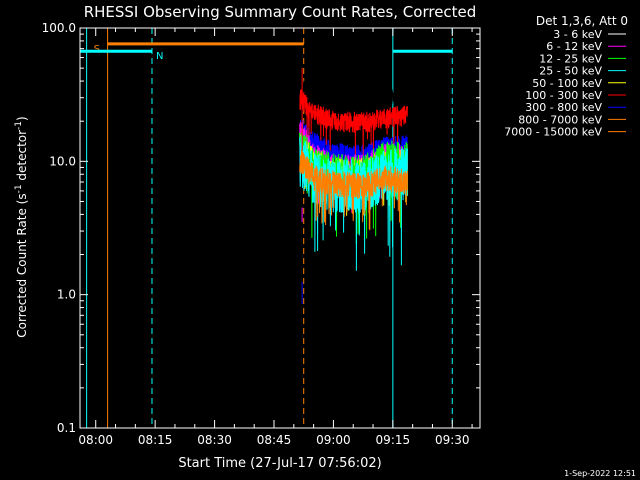 The width and height of the screenshot is (640, 480). Describe the element at coordinates (582, 21) in the screenshot. I see `legend-header: Det 1,3,6, Att 0` at that location.